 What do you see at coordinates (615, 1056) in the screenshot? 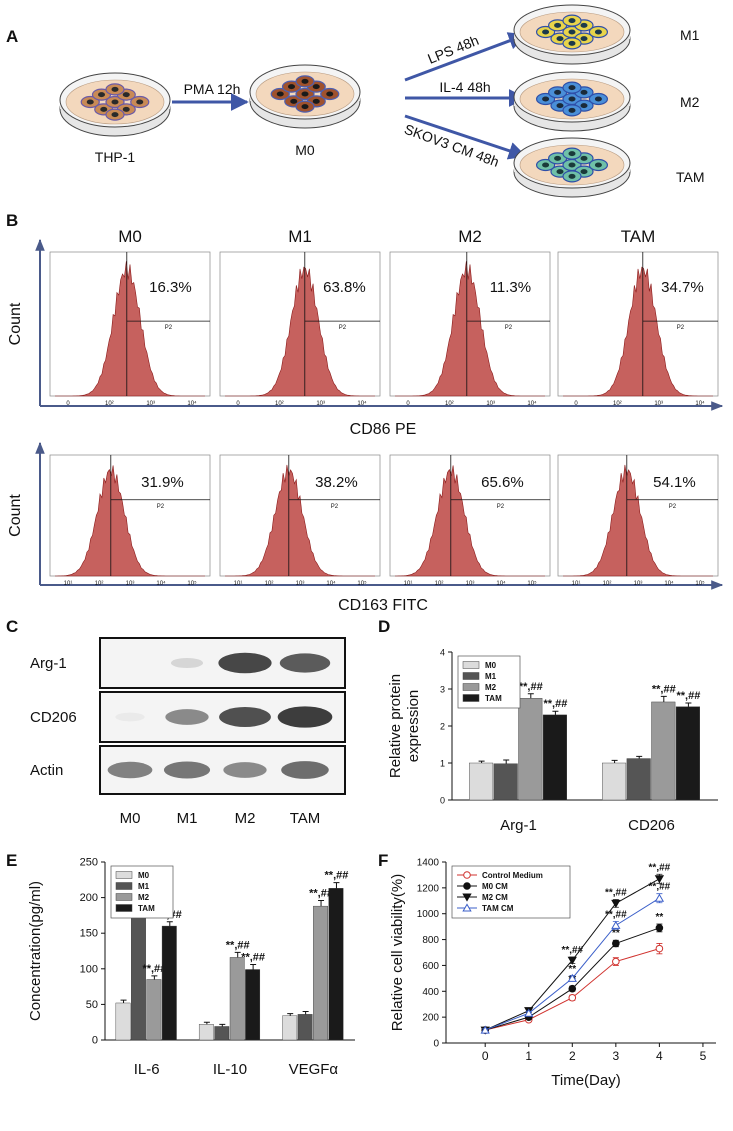
I see `x-tick-label: 3` at bounding box center [615, 1056].